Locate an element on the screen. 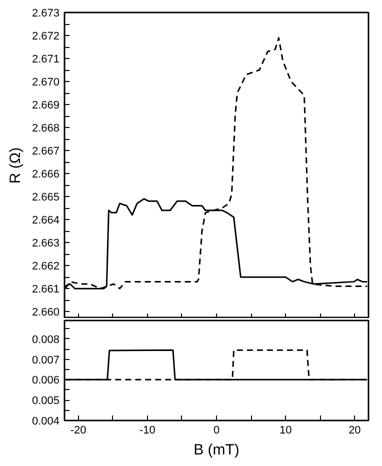 This screenshot has height=466, width=382. x-axis-title: B (mT) is located at coordinates (217, 450).